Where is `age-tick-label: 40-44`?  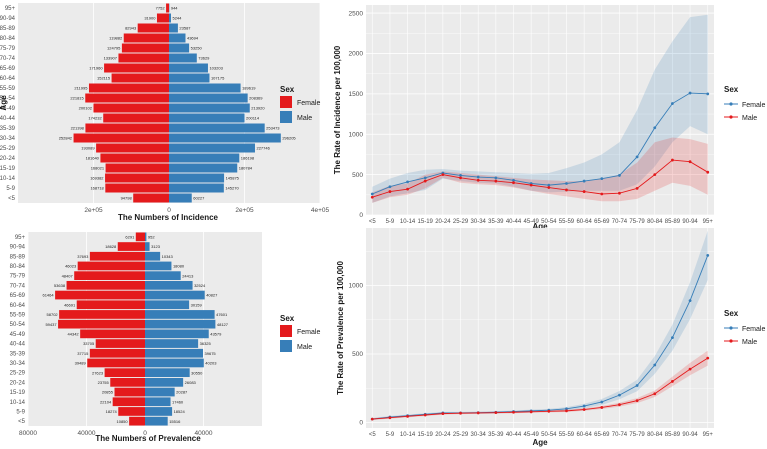
age-tick-label: 40-44 is located at coordinates (514, 222).